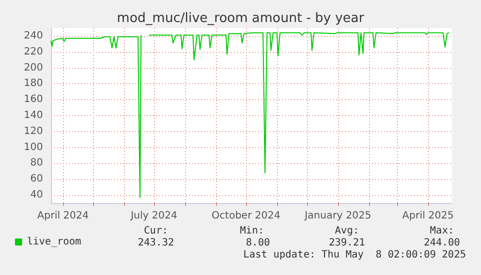 The width and height of the screenshot is (481, 275). What do you see at coordinates (33, 115) in the screenshot?
I see `y-tick-label: 140` at bounding box center [33, 115].